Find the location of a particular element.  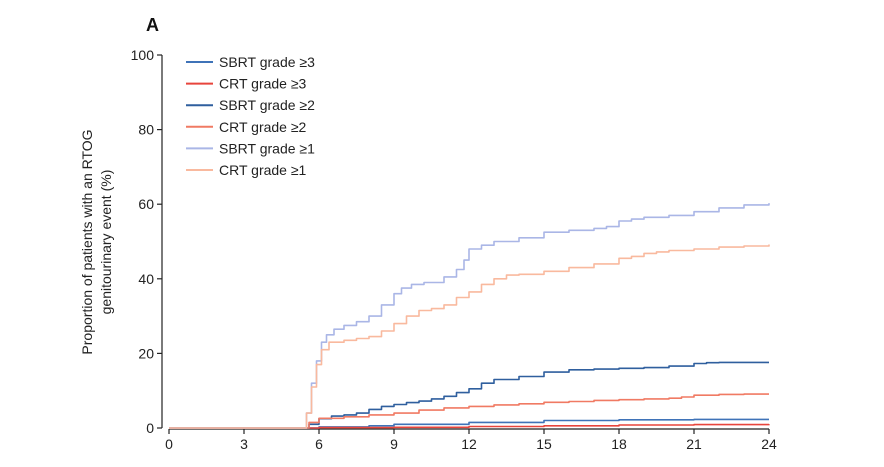

legend-item: SBRT grade ≥1 is located at coordinates (250, 148).